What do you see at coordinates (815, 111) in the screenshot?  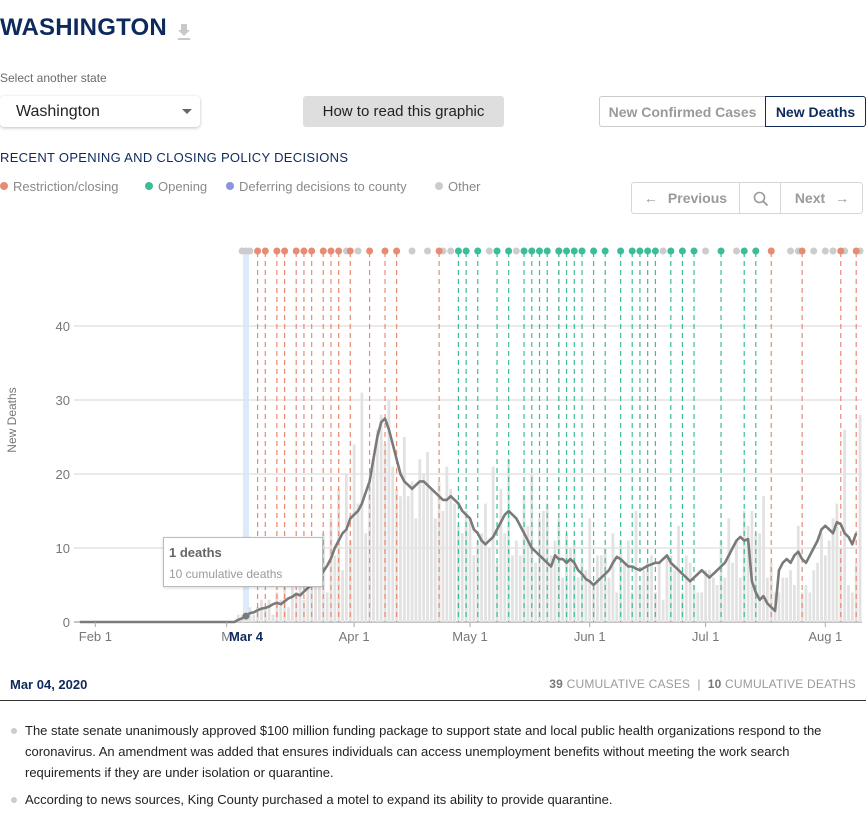 I see `toggle-new-deaths: New Deaths` at bounding box center [815, 111].